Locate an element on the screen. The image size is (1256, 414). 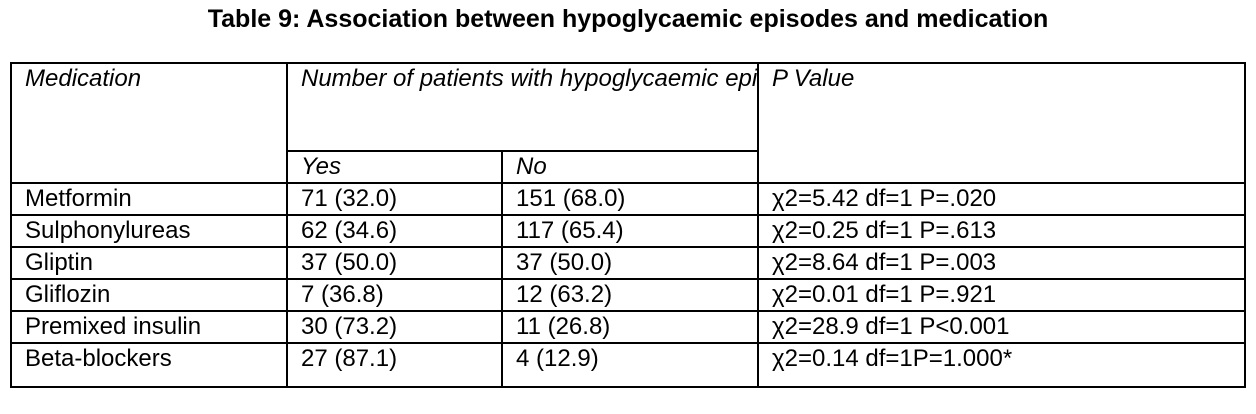
cell-medication: Beta-blockers is located at coordinates (149, 365).